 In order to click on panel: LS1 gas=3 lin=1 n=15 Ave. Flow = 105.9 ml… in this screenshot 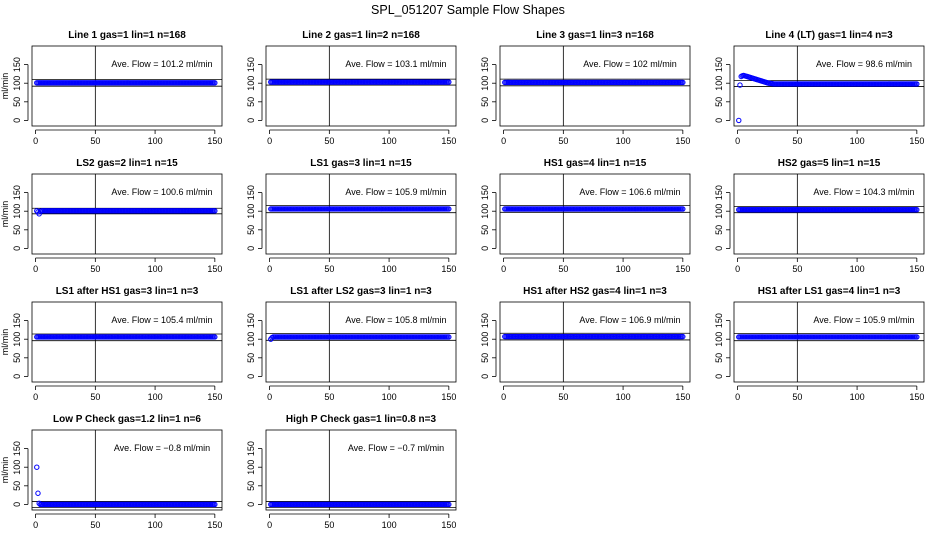, I will do `click(351, 216)`.